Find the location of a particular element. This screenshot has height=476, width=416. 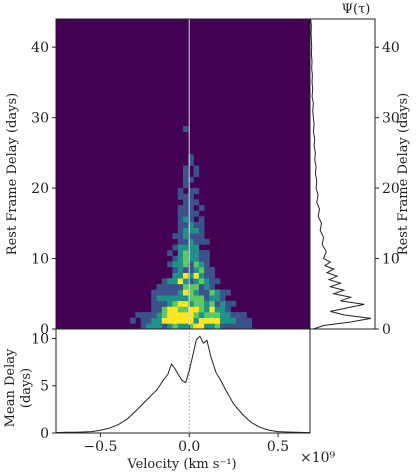

mean-y-ticks: 0 5 10 is located at coordinates (43, 386).